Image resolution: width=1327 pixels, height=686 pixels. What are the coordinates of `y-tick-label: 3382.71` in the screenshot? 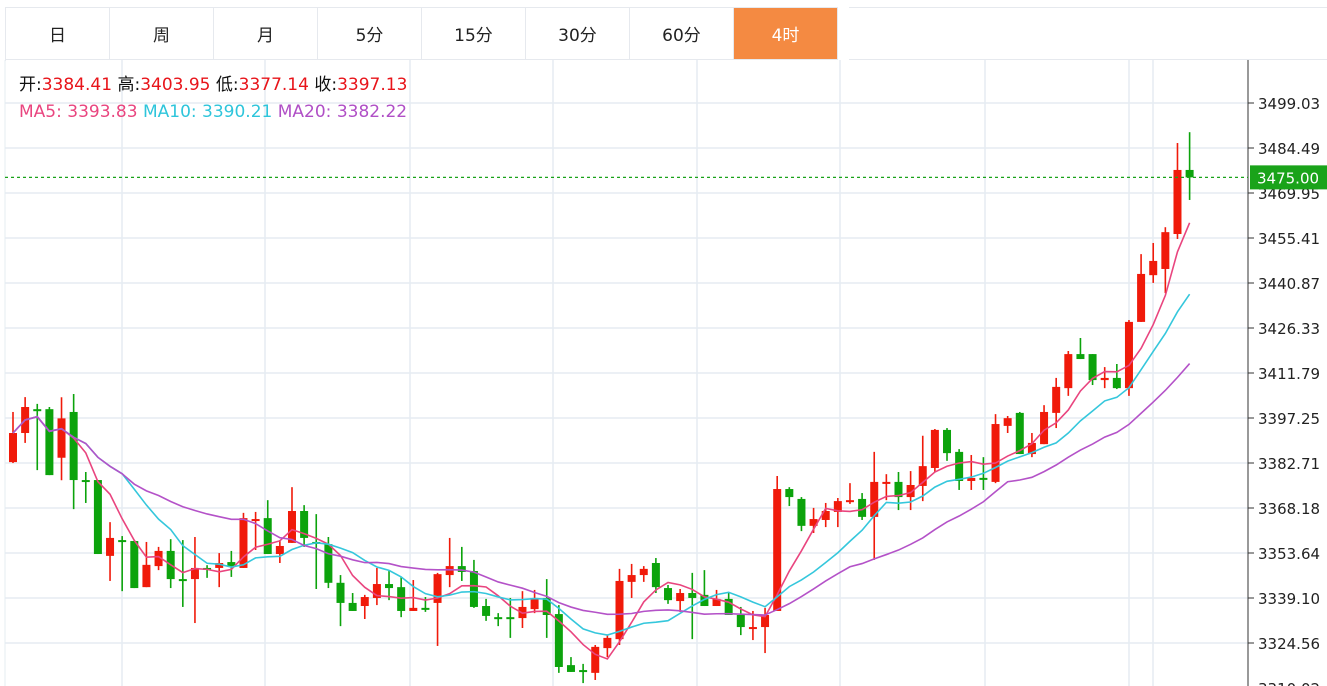 It's located at (1289, 464).